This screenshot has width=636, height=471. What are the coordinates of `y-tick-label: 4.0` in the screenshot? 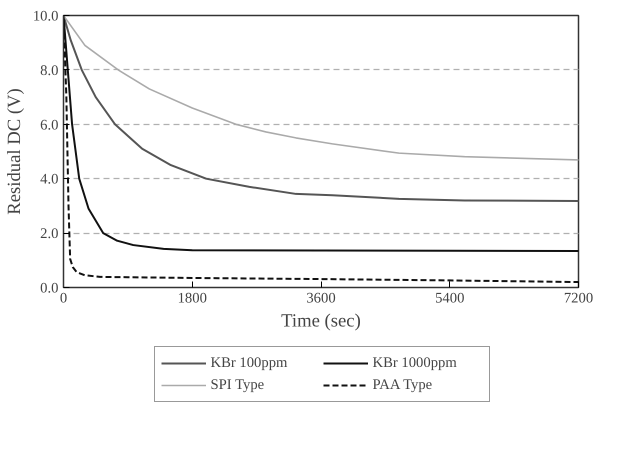 It's located at (49, 180).